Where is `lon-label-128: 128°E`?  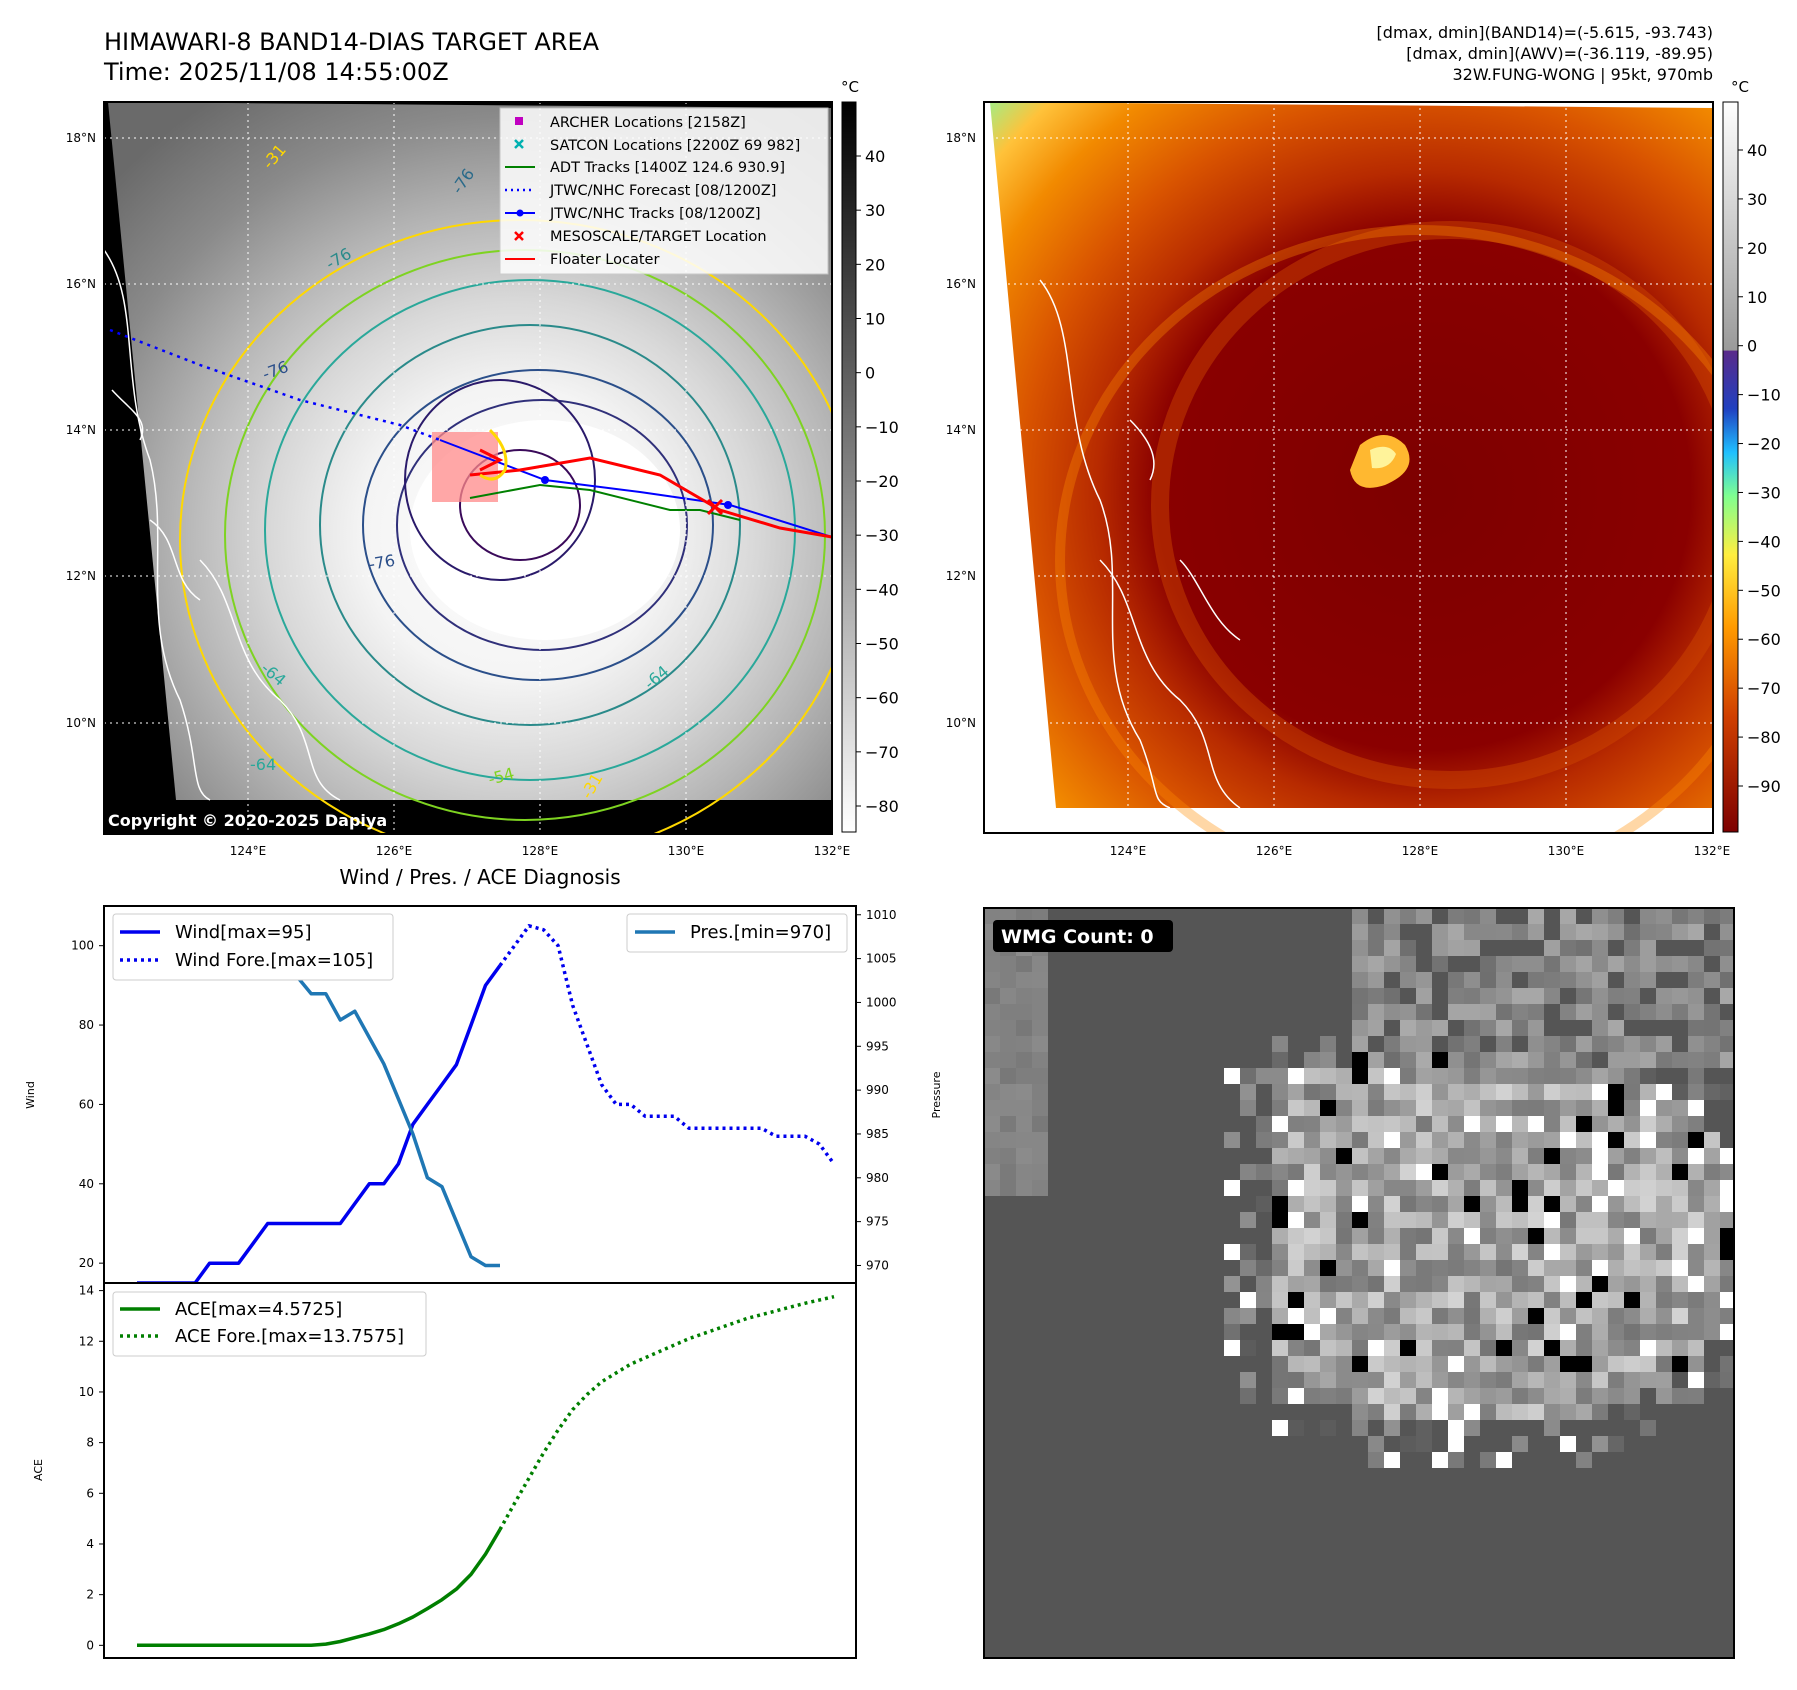
lon-label-128: 128°E is located at coordinates (540, 851).